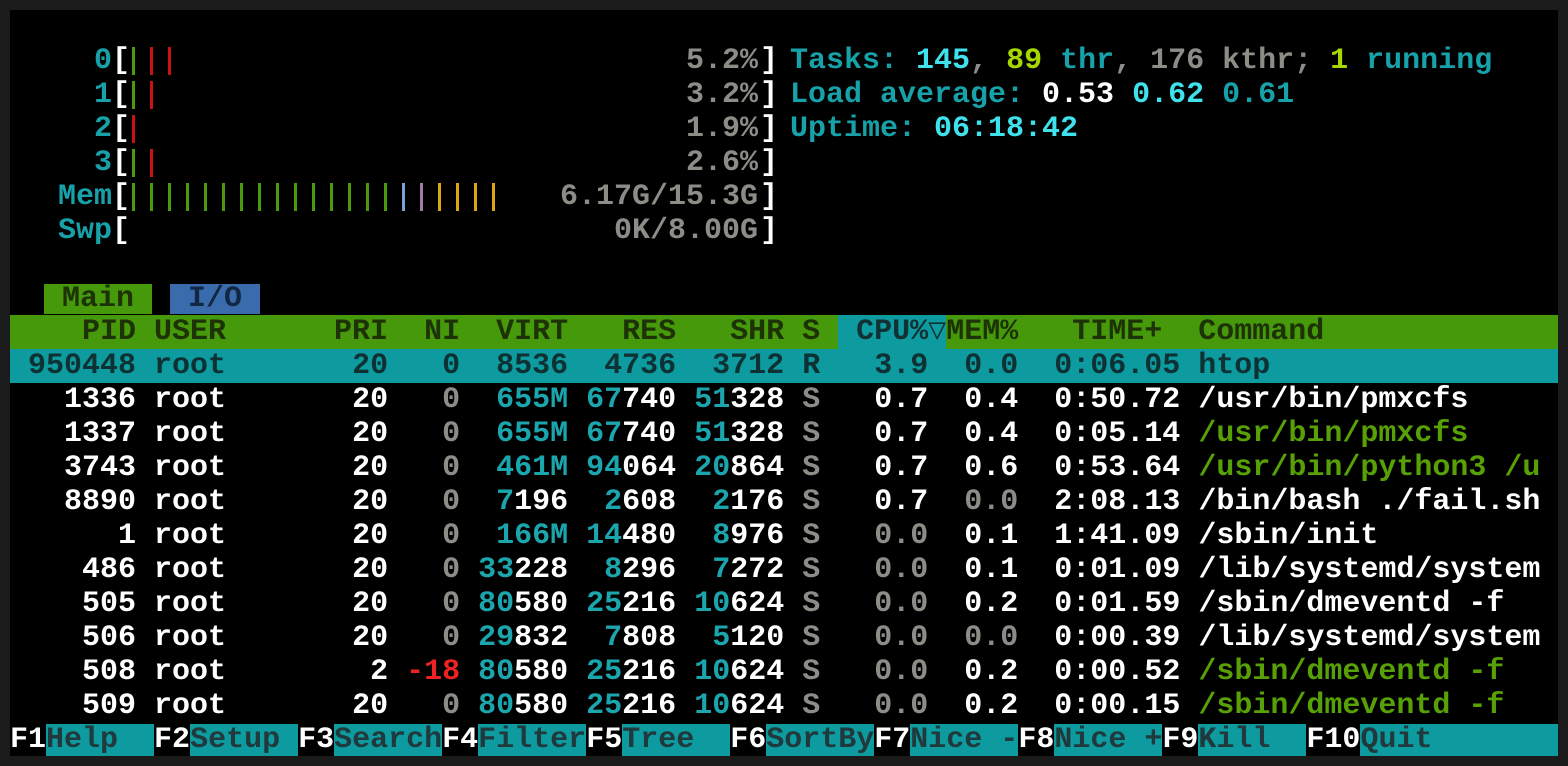 The width and height of the screenshot is (1568, 766). What do you see at coordinates (874, 604) in the screenshot?
I see `cell-cpu-percent: 0.0` at bounding box center [874, 604].